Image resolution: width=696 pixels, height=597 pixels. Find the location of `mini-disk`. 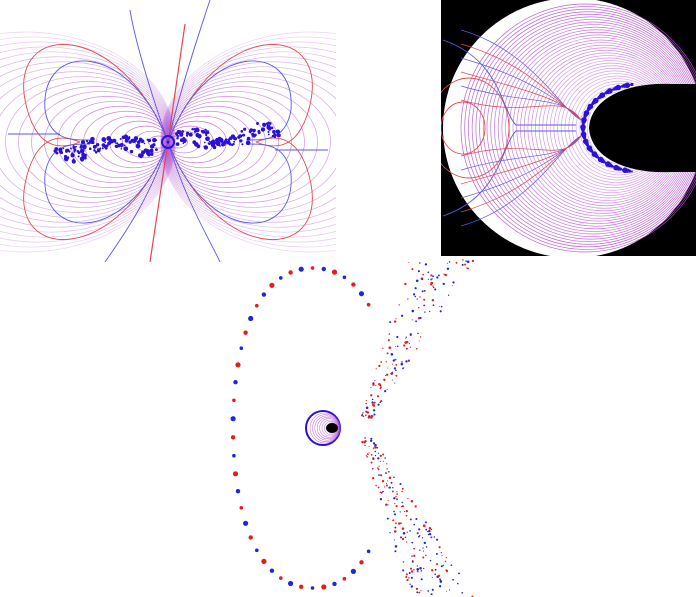

mini-disk is located at coordinates (323, 428).